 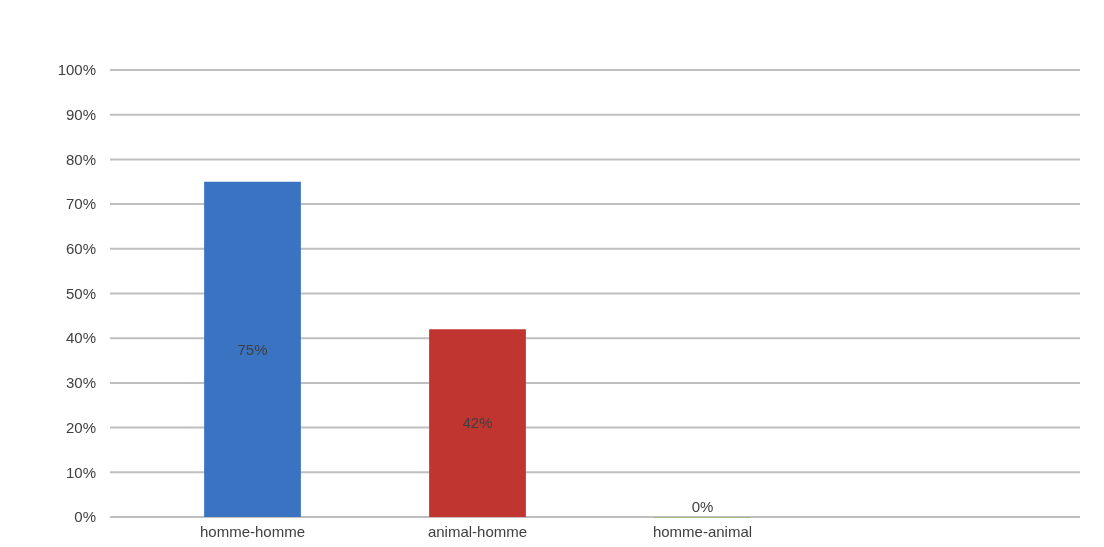 I want to click on y-tick-label: 100%, so click(x=76, y=70).